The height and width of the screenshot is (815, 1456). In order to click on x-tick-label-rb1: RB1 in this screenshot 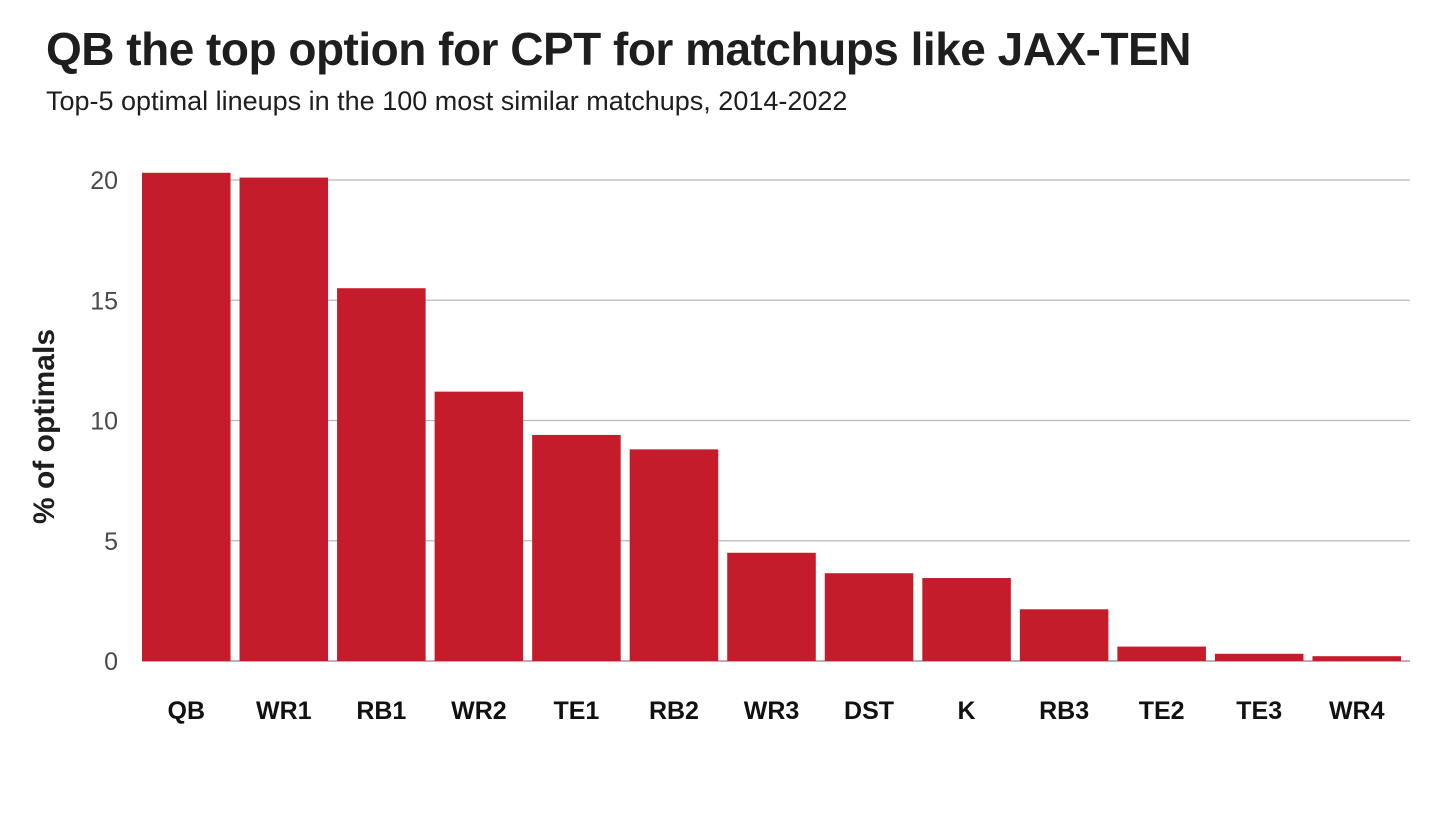, I will do `click(381, 711)`.